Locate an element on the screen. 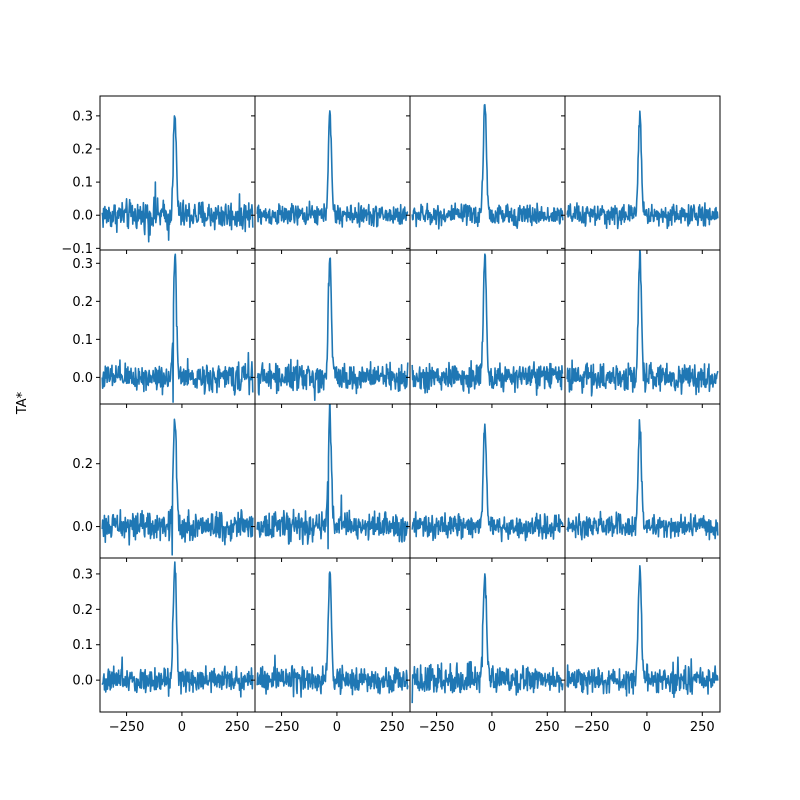  subplot-r1-c0: 0.0 0.1 0.2 0.3 is located at coordinates (164, 328).